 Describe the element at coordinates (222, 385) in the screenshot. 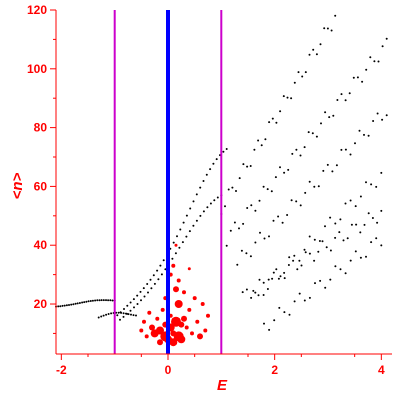

I see `x-axis-title: E` at that location.